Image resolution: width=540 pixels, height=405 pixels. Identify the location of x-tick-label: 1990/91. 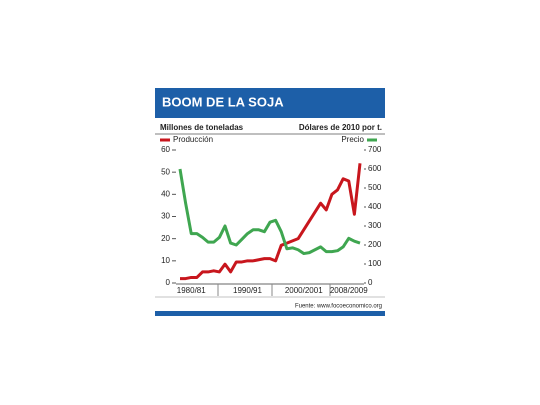
(247, 290).